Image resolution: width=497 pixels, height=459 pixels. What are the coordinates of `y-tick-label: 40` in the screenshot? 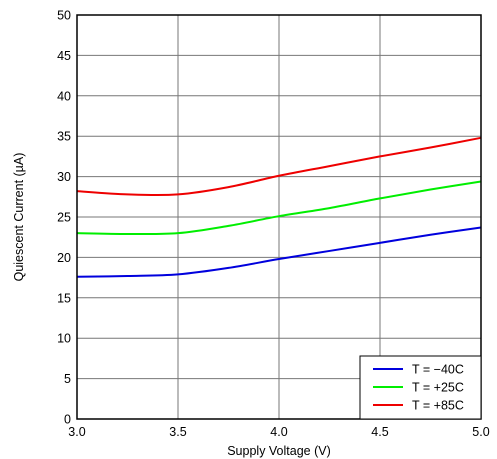 It's located at (64, 96).